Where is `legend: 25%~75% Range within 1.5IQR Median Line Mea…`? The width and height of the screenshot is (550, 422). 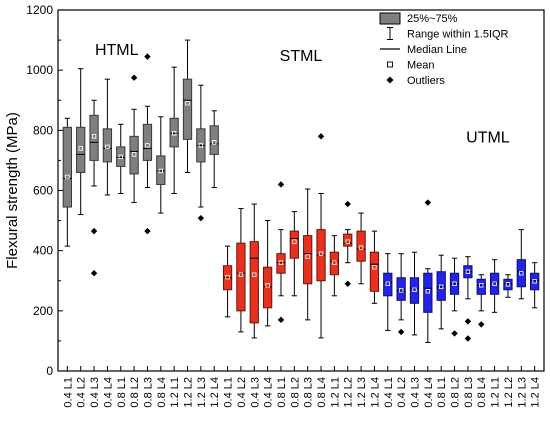 legend: 25%~75% Range within 1.5IQR Median Line Mea… is located at coordinates (444, 49).